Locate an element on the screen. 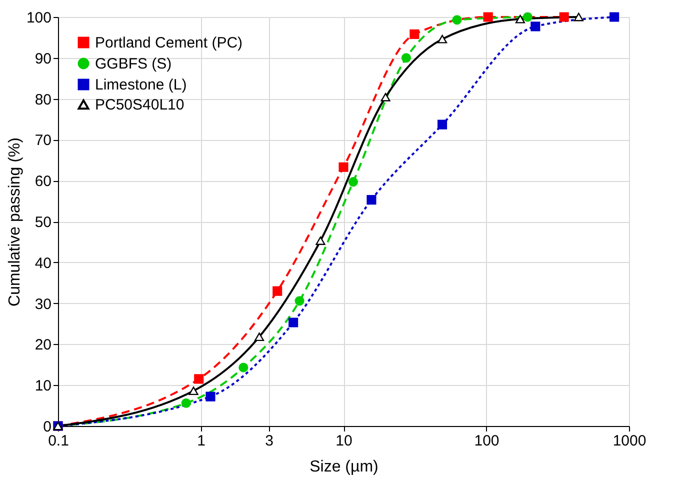  y-tick-label: 0 is located at coordinates (47, 427).